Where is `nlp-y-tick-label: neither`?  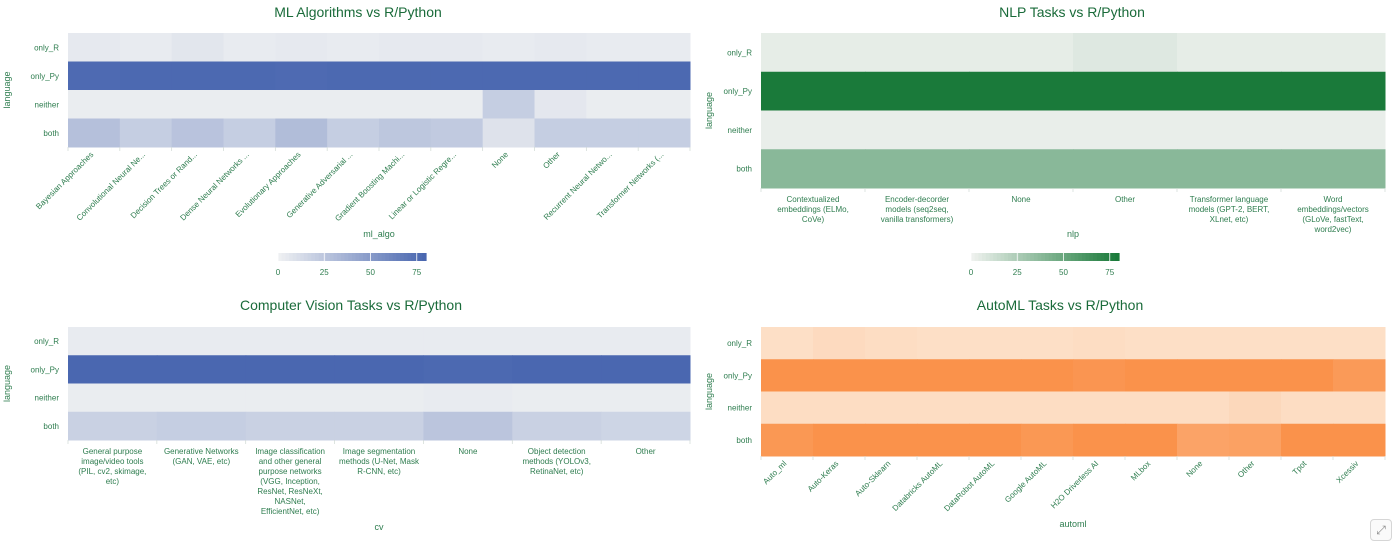 nlp-y-tick-label: neither is located at coordinates (740, 130).